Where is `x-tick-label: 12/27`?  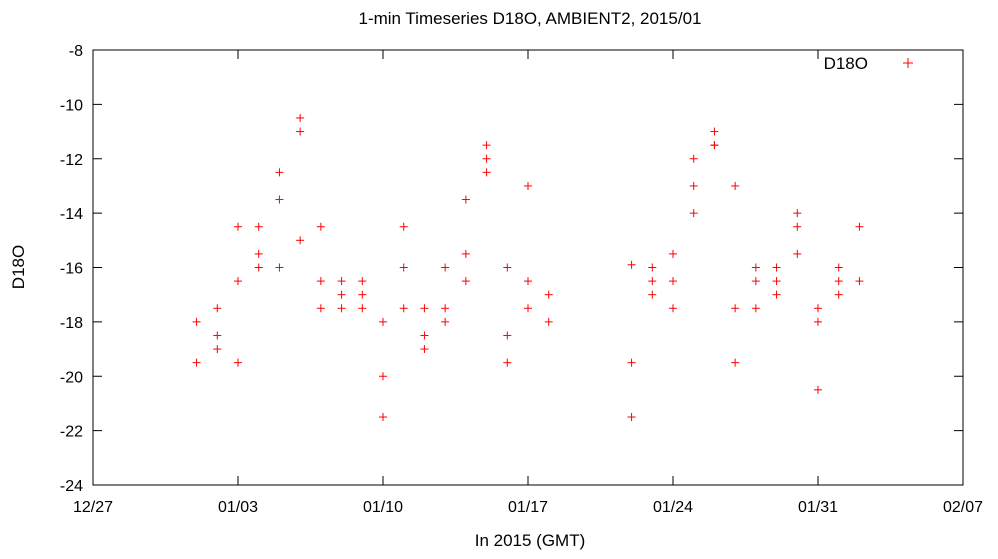
x-tick-label: 12/27 is located at coordinates (93, 507).